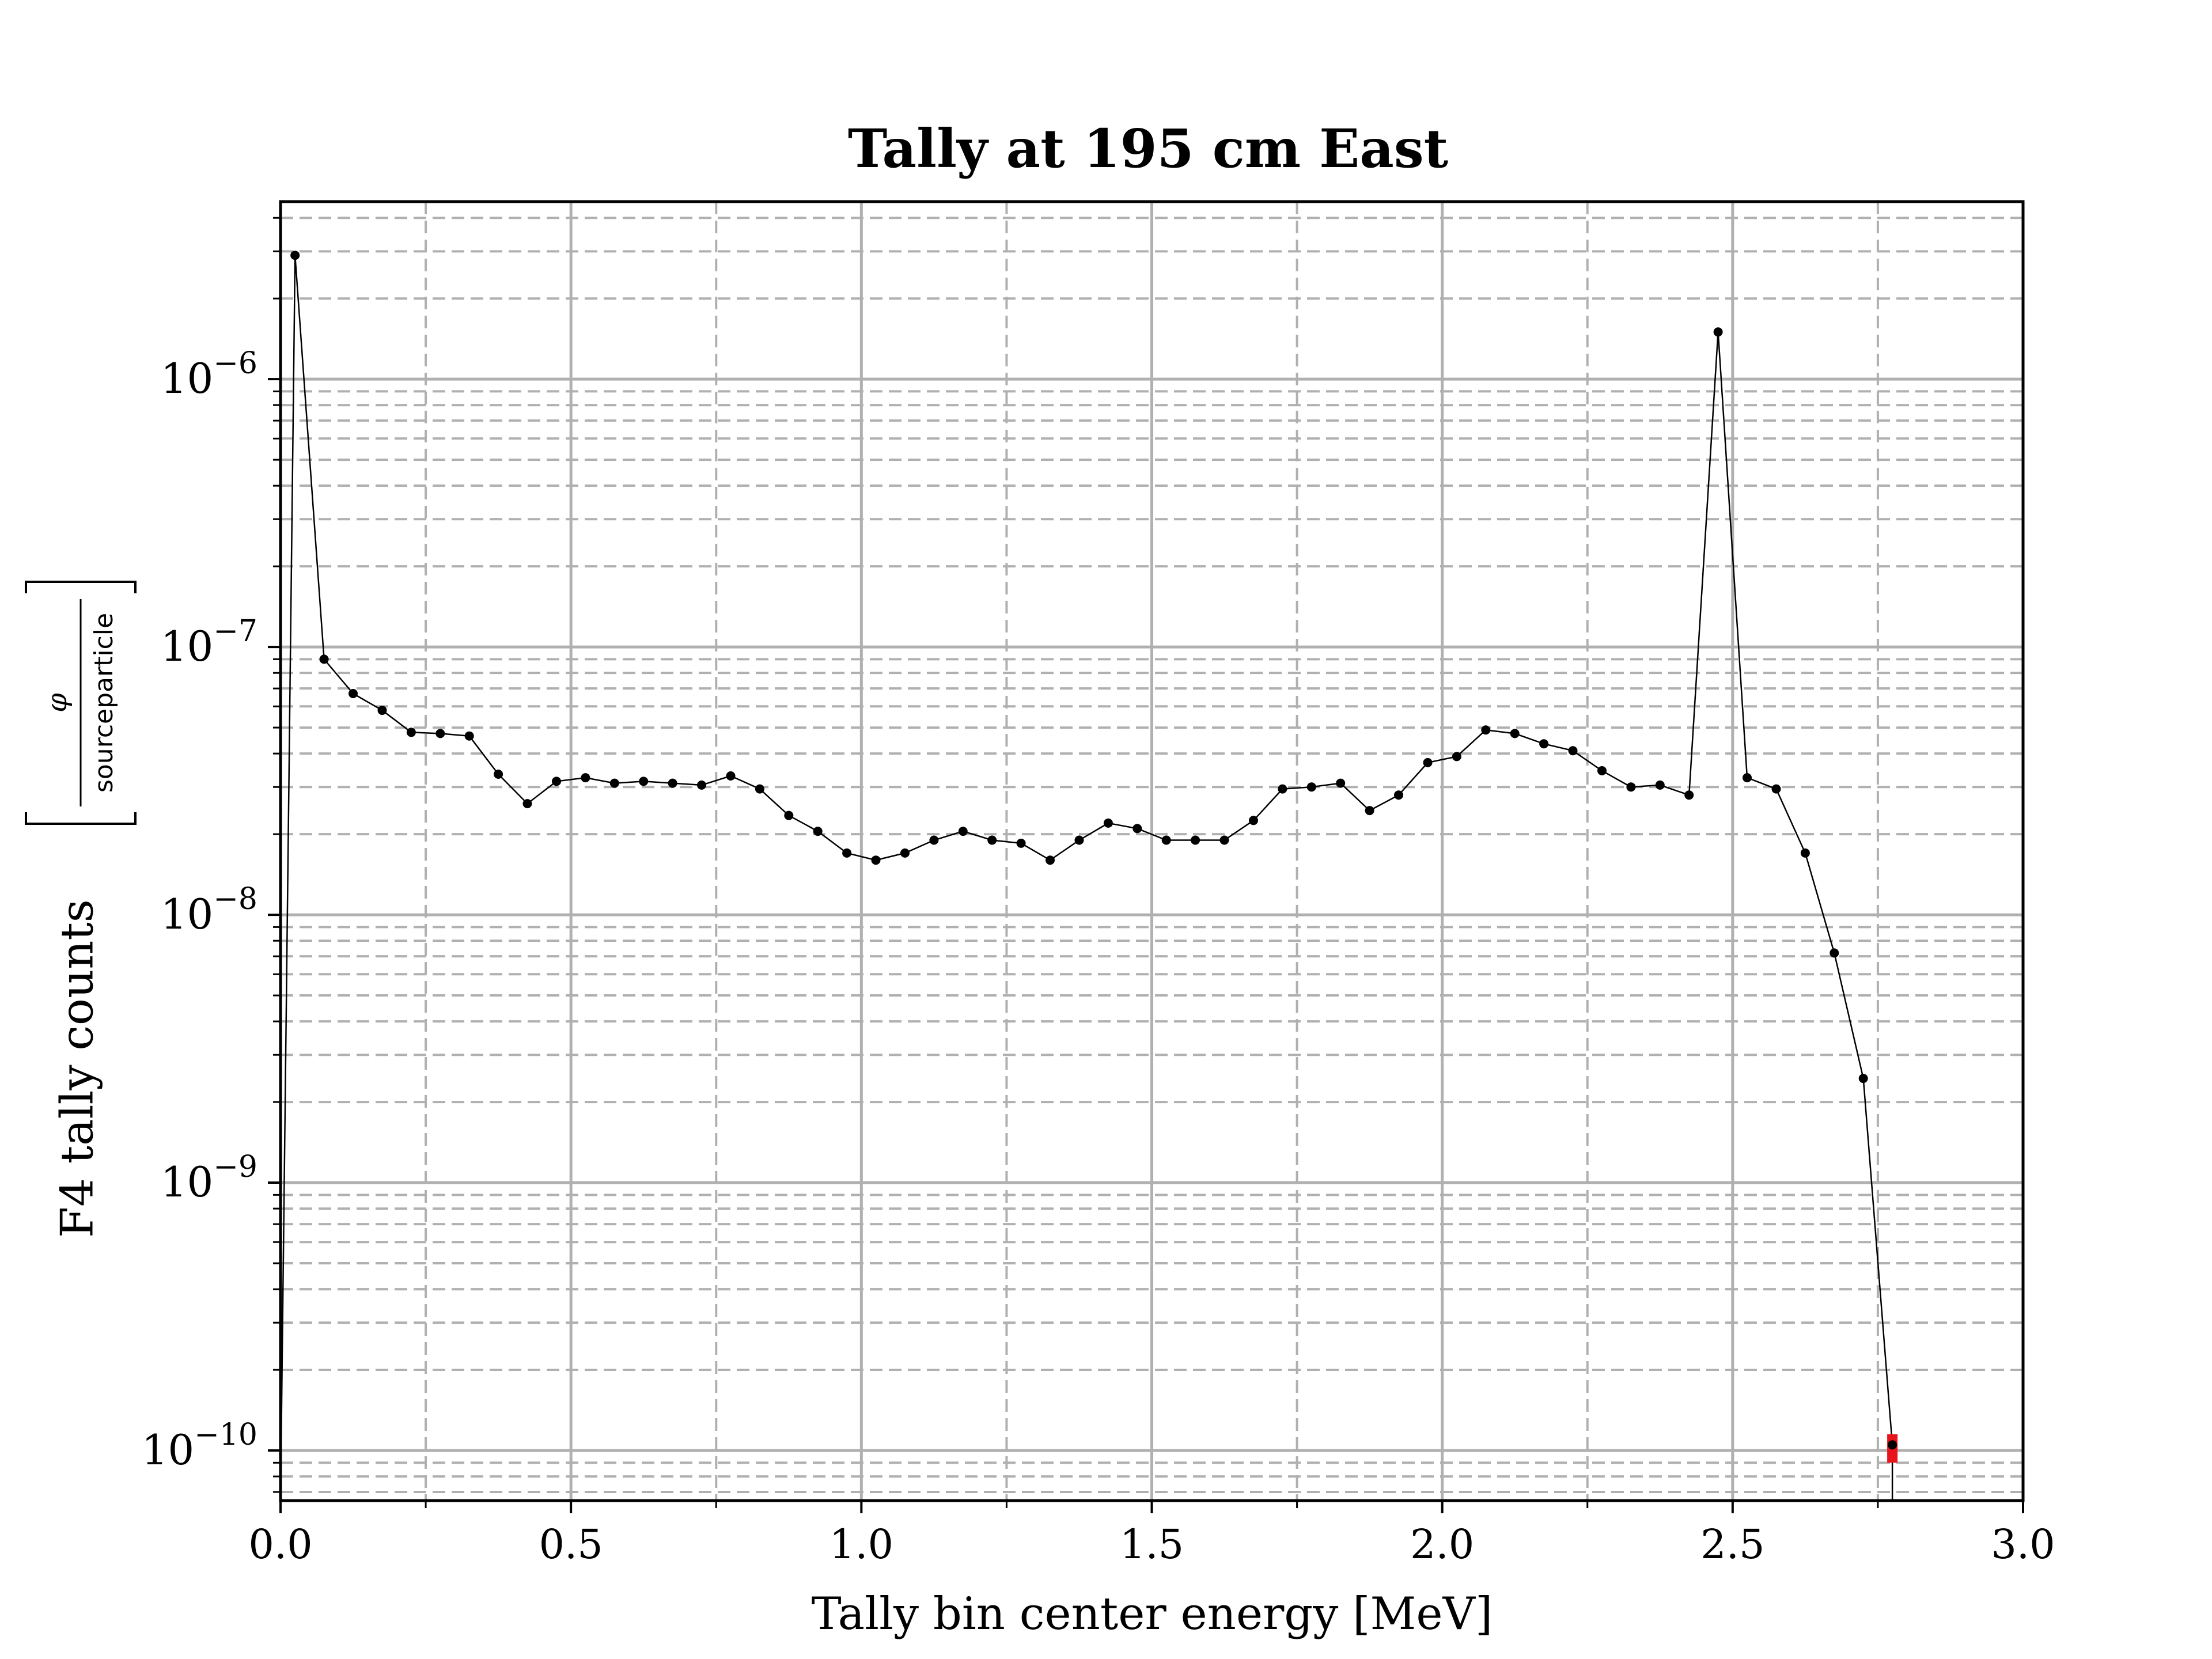 This screenshot has width=2212, height=1659. I want to click on x-axis-label: Tally bin center energy [MeV], so click(1152, 1614).